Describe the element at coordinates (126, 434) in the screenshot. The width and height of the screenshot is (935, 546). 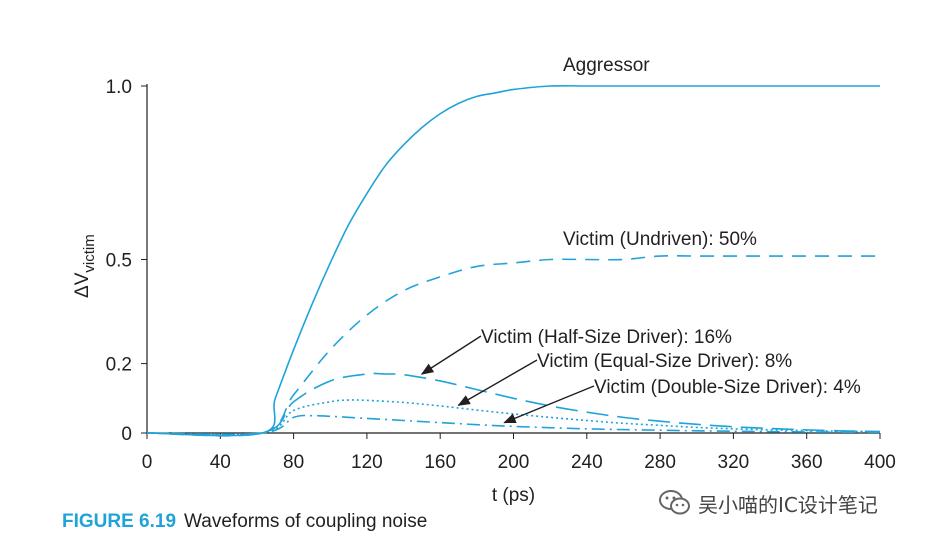
I see `y-tick-label: 0` at that location.